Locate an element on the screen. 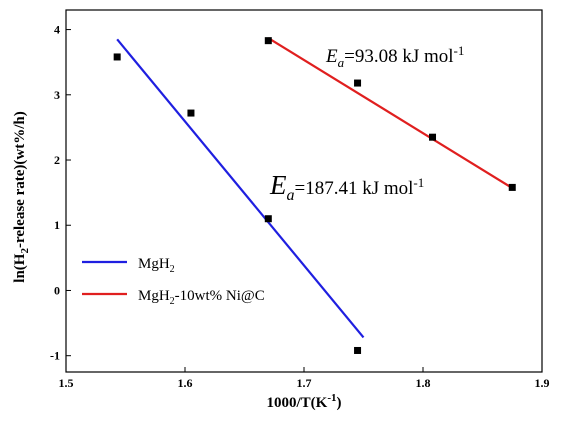 The image size is (564, 422). y-tick-label: 0 is located at coordinates (57, 290).